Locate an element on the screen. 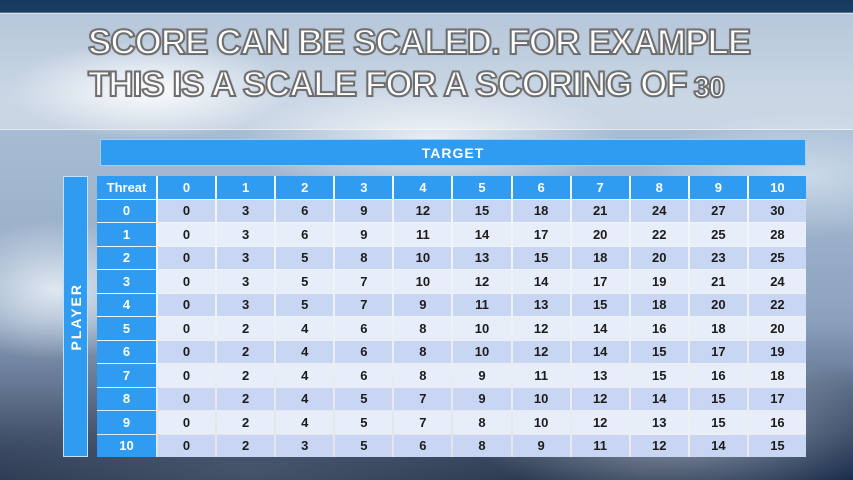 The width and height of the screenshot is (853, 480). column-header: 0 is located at coordinates (187, 187).